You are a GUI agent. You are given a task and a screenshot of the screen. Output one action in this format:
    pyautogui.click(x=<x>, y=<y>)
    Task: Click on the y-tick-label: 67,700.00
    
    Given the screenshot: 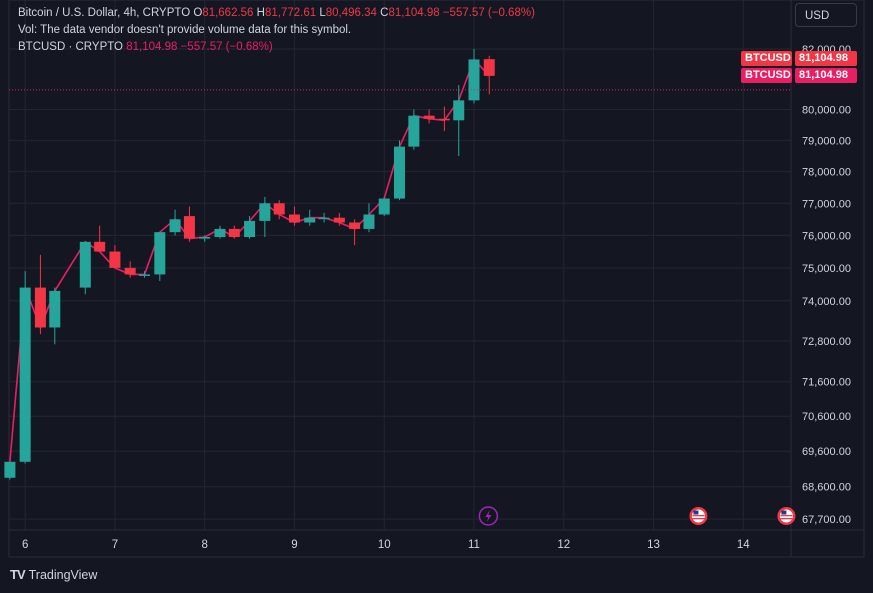 What is the action you would take?
    pyautogui.click(x=826, y=520)
    